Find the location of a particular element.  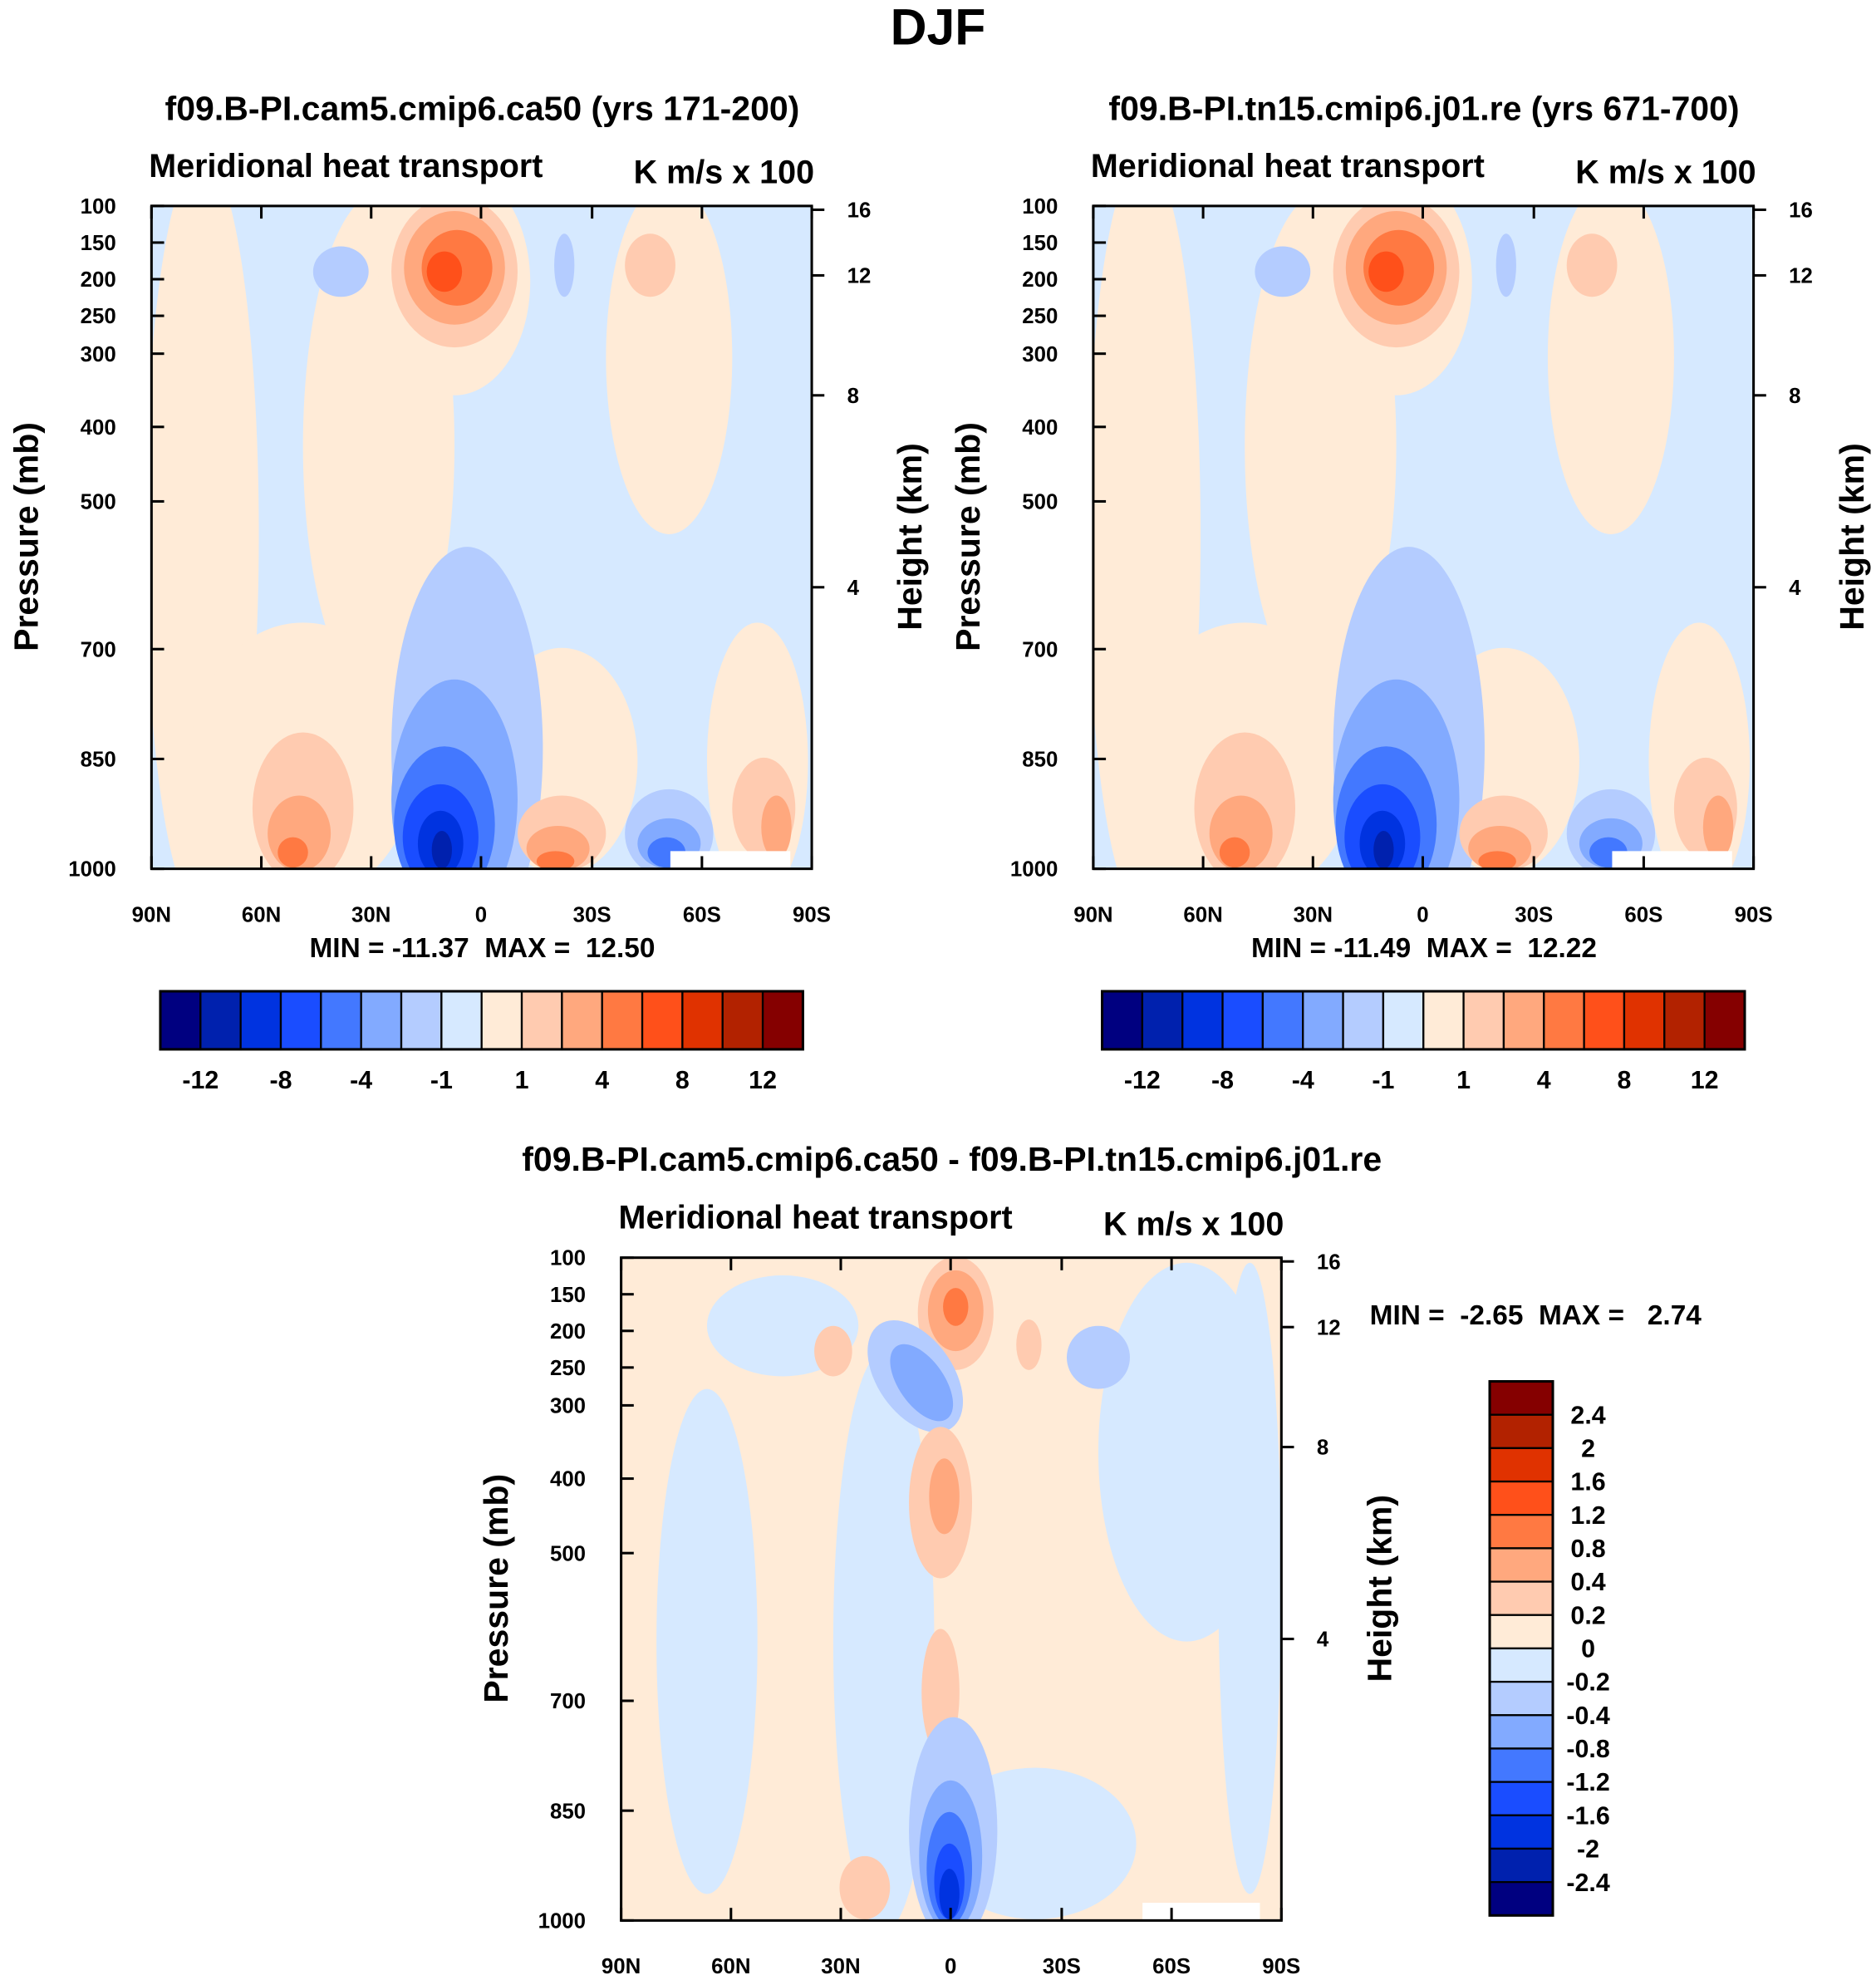

y-tick-label: 100 is located at coordinates (1040, 207).